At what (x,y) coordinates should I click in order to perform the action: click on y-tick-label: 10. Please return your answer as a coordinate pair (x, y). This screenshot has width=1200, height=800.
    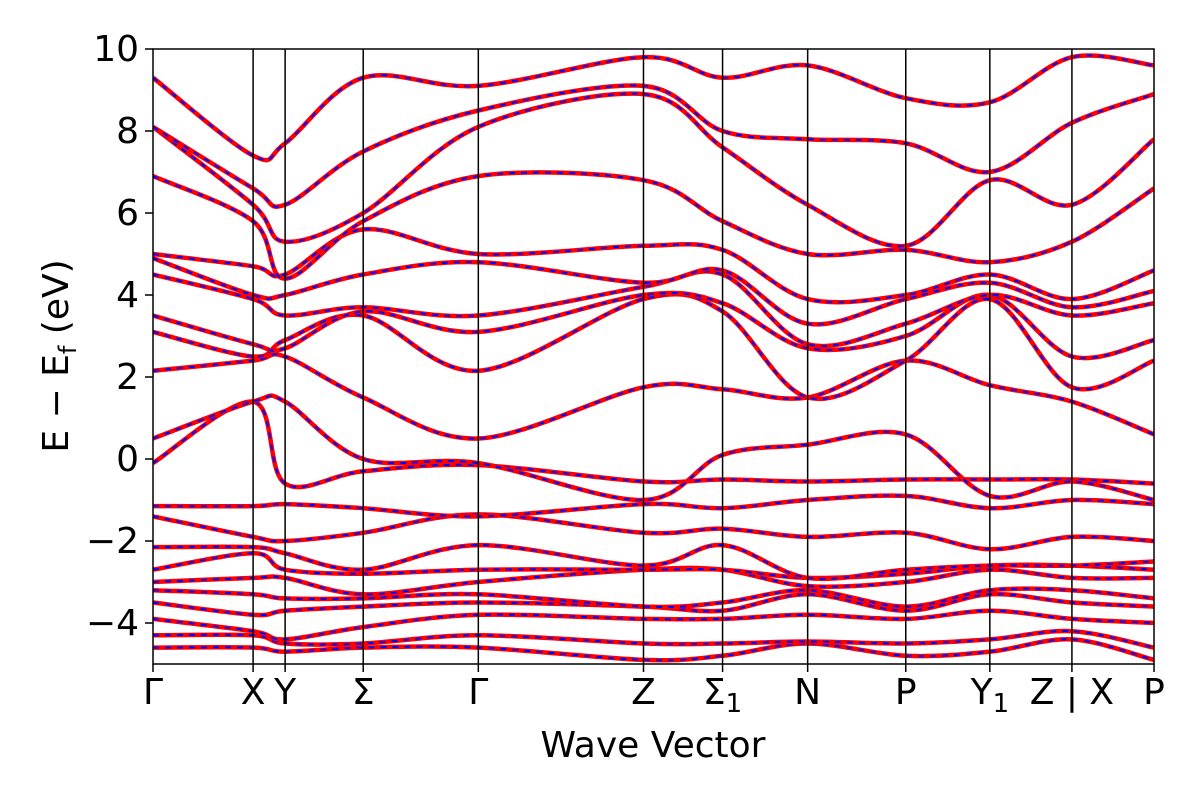
    Looking at the image, I should click on (116, 49).